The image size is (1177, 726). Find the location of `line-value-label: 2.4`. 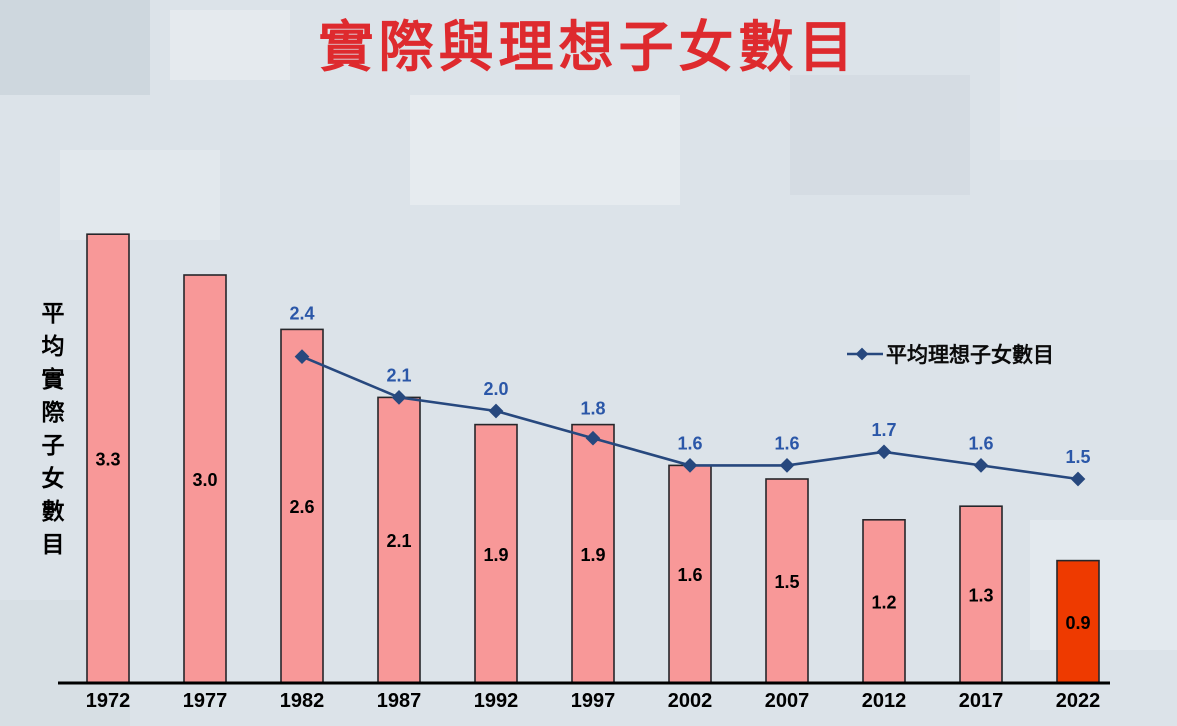

line-value-label: 2.4 is located at coordinates (301, 313).